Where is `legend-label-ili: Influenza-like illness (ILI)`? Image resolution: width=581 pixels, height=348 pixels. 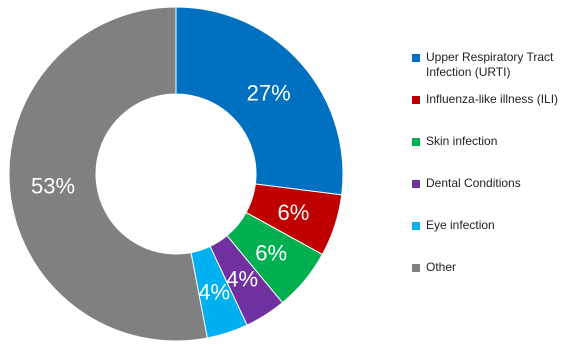
legend-label-ili: Influenza-like illness (ILI) is located at coordinates (492, 99).